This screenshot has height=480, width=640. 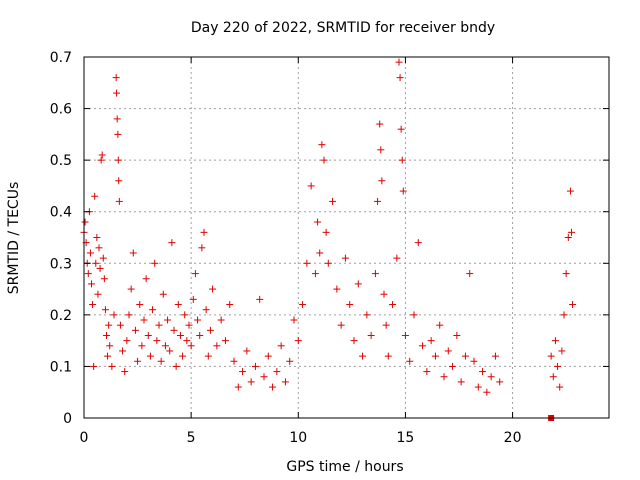 I want to click on x-tick-labels: 0 5 10 15 20, so click(x=301, y=438).